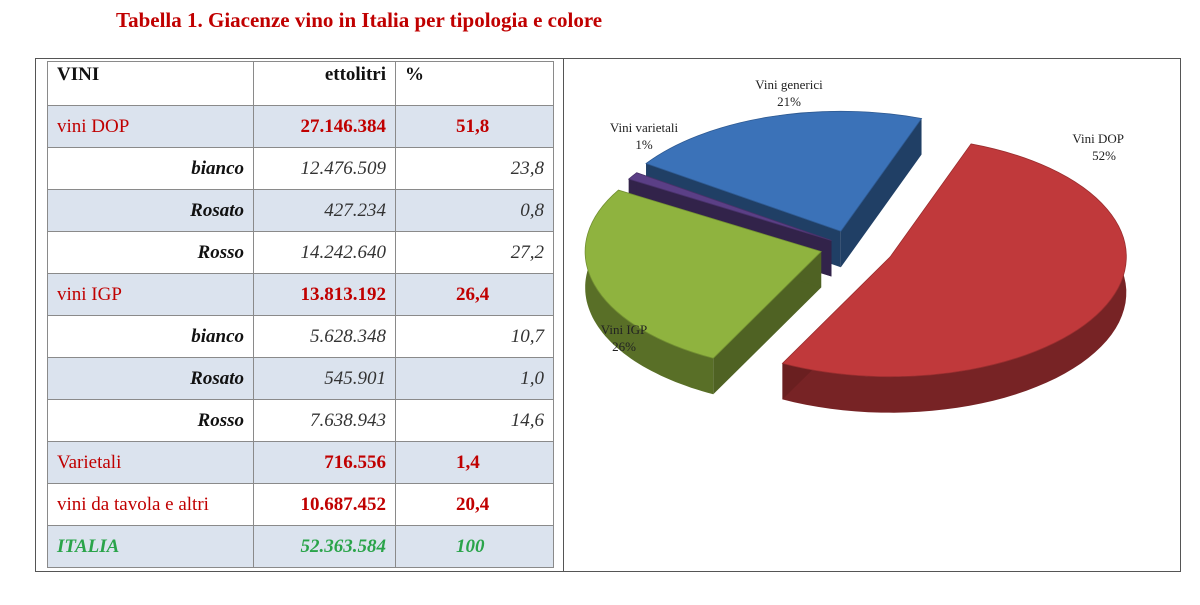 The image size is (1200, 605). I want to click on row-ettolitri: 13.813.192, so click(324, 294).